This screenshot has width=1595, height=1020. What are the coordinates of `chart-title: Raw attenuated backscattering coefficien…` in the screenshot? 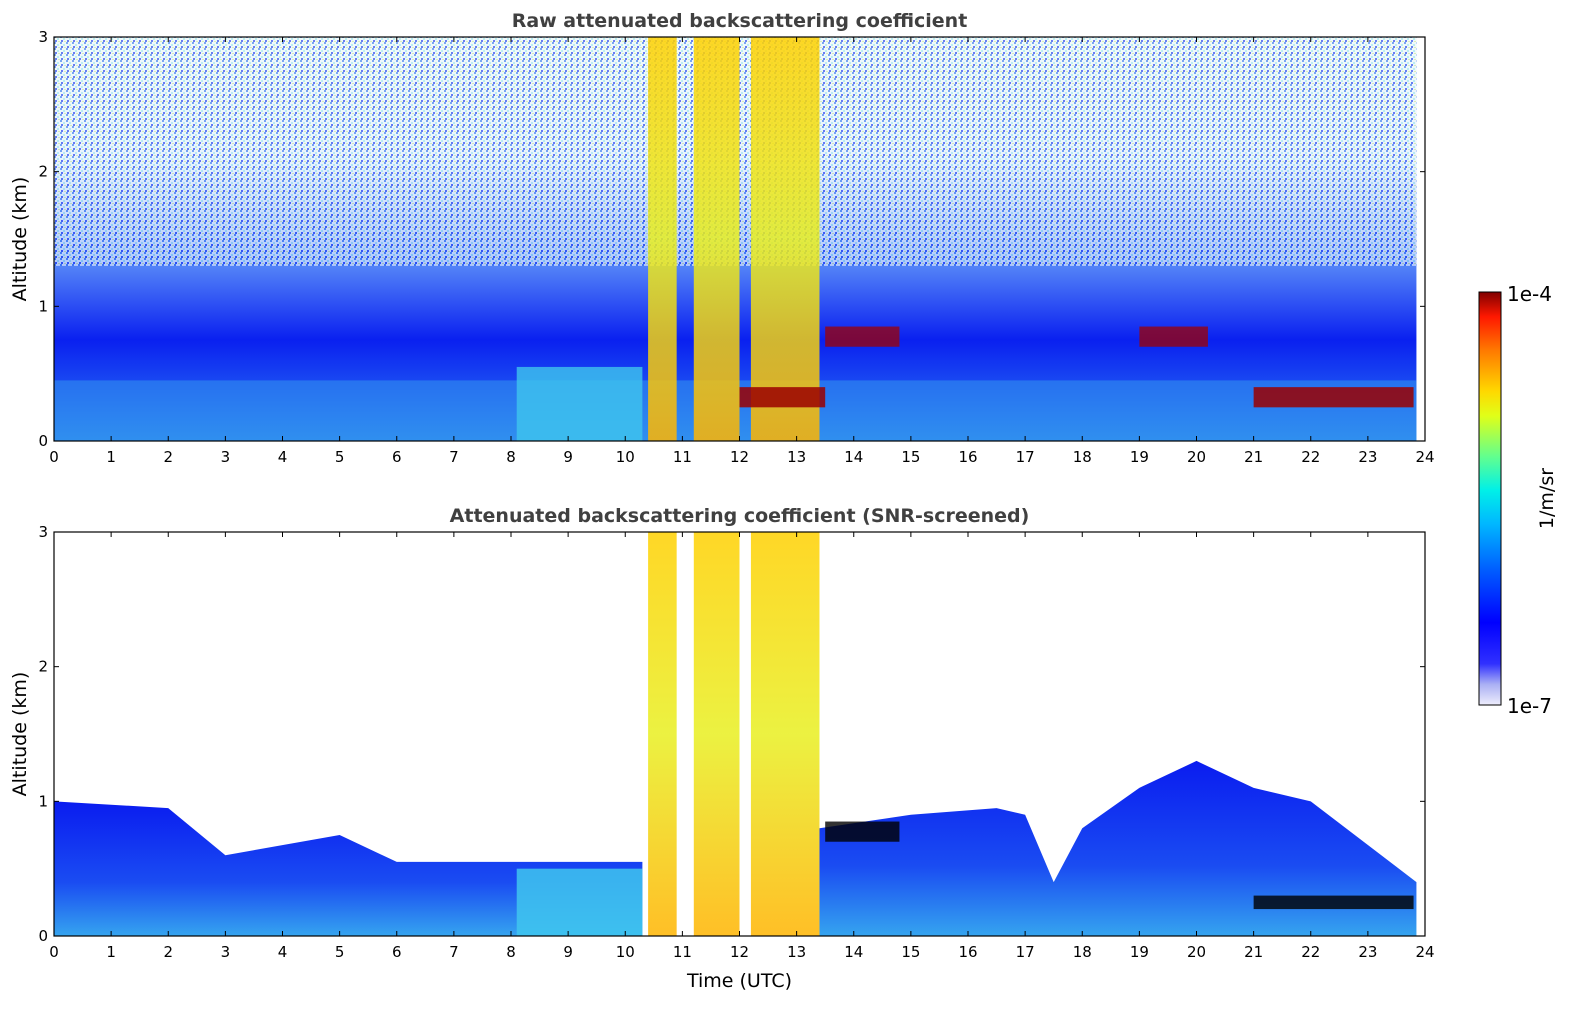 It's located at (740, 21).